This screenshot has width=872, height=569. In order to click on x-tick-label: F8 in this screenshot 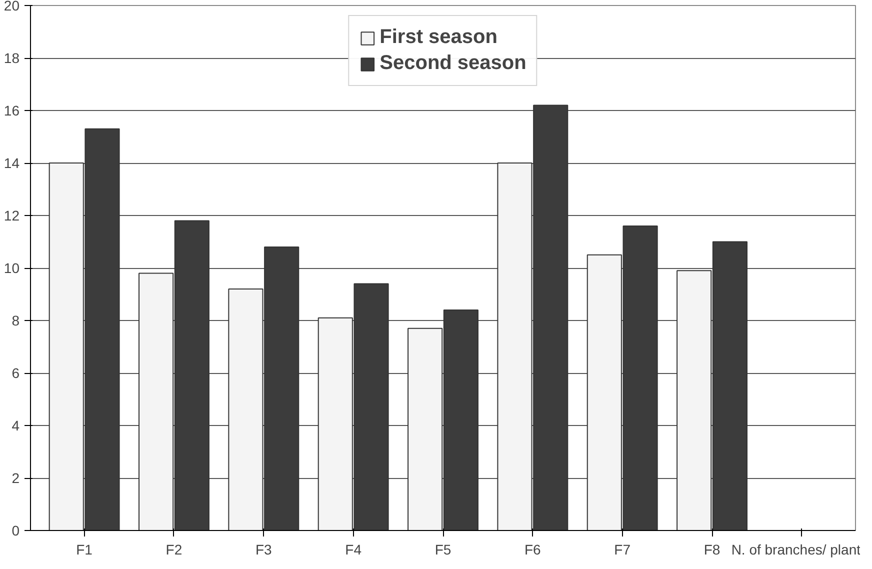, I will do `click(712, 550)`.